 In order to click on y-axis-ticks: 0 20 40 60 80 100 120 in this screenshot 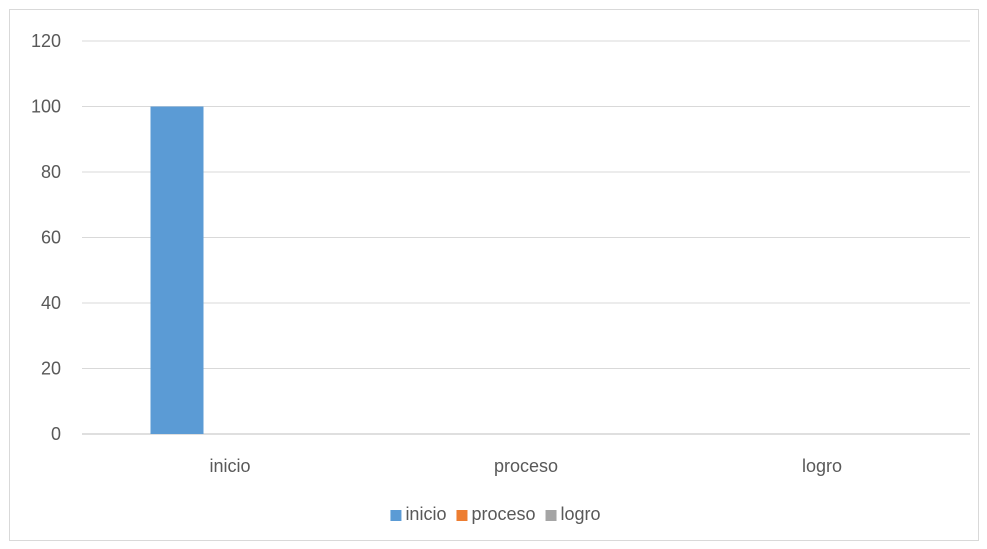, I will do `click(46, 237)`.